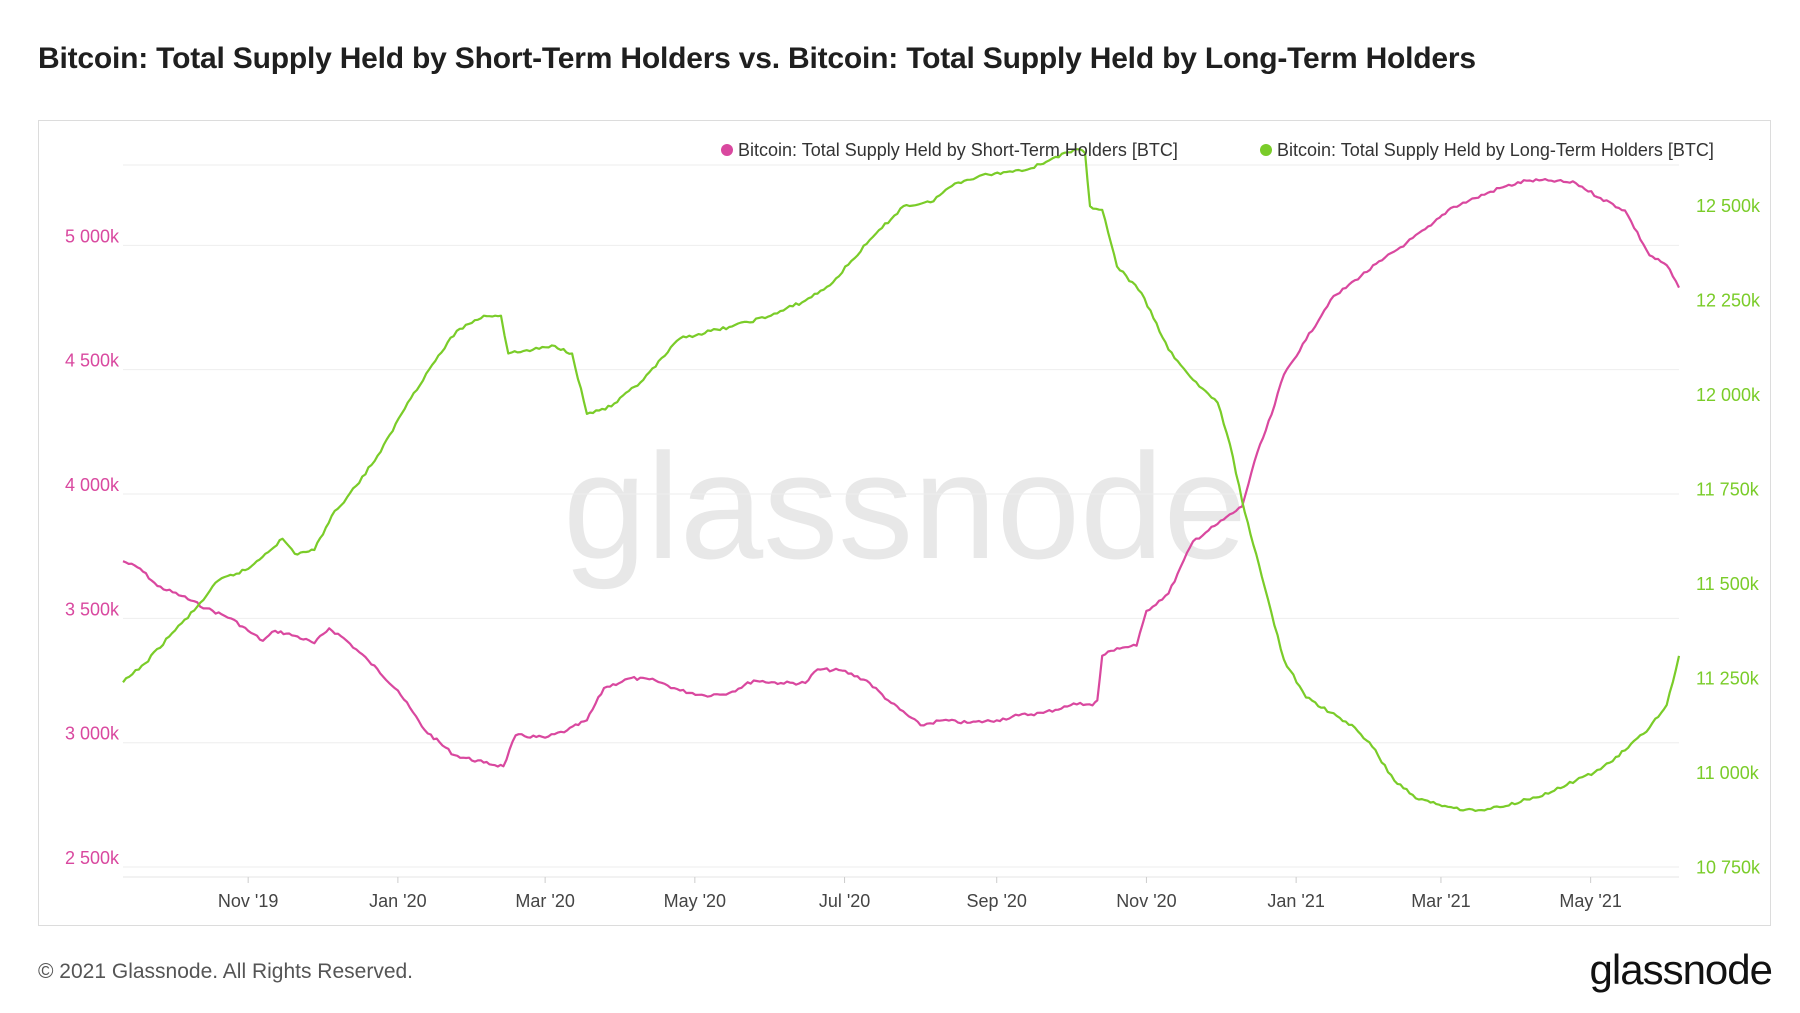  Describe the element at coordinates (544, 901) in the screenshot. I see `x-tick-label: Mar '20` at that location.